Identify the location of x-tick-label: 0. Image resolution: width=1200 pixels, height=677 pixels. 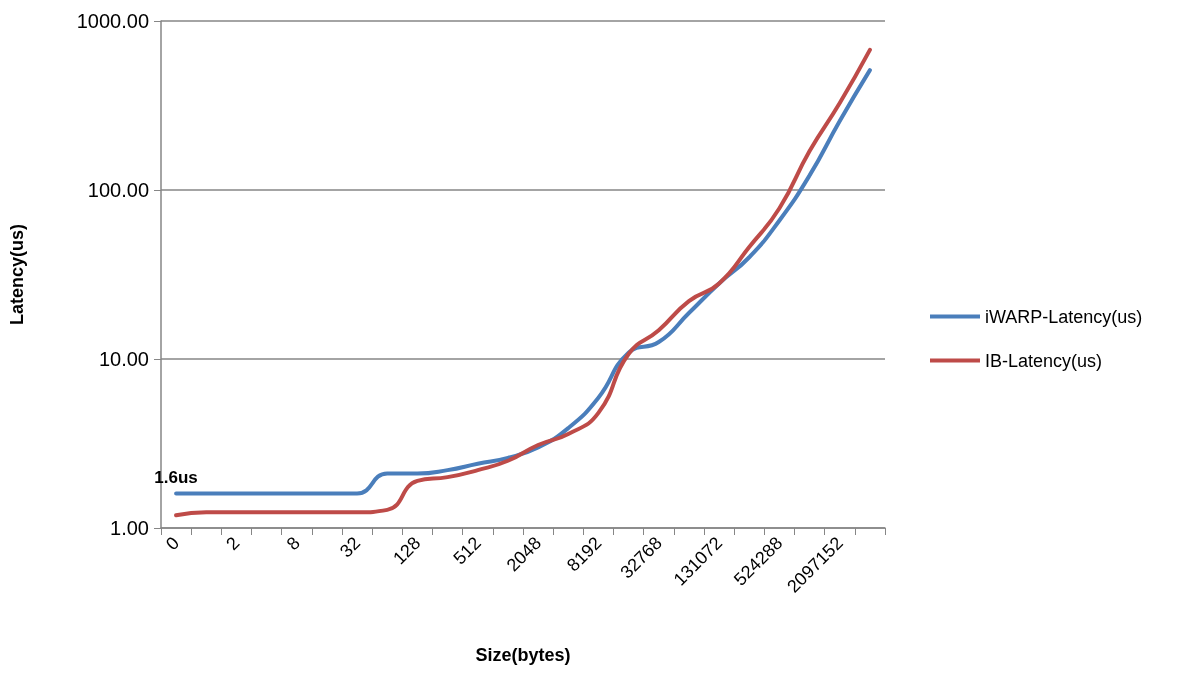
(172, 543).